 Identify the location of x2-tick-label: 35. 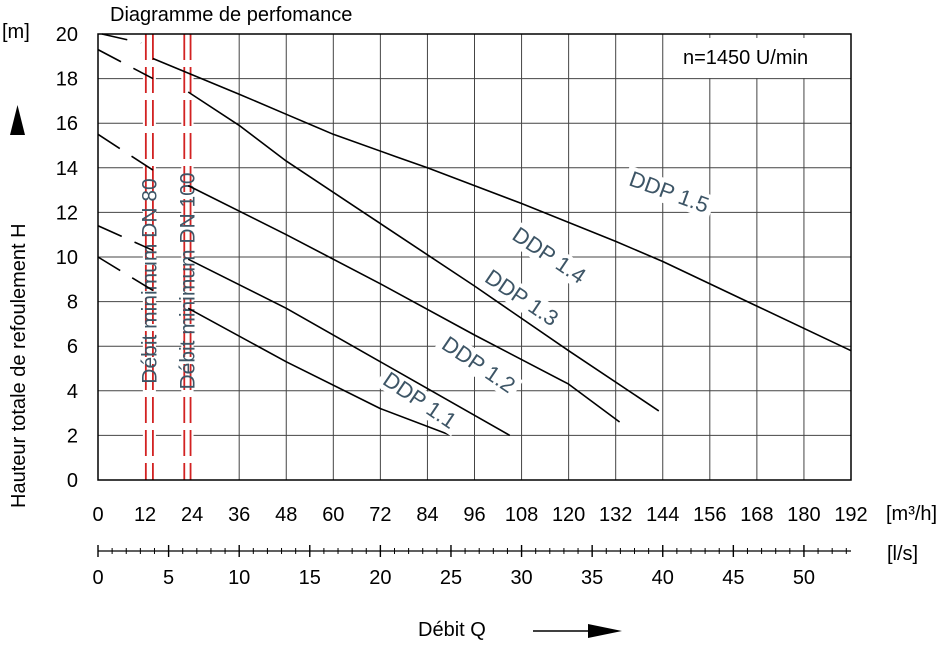
(592, 578).